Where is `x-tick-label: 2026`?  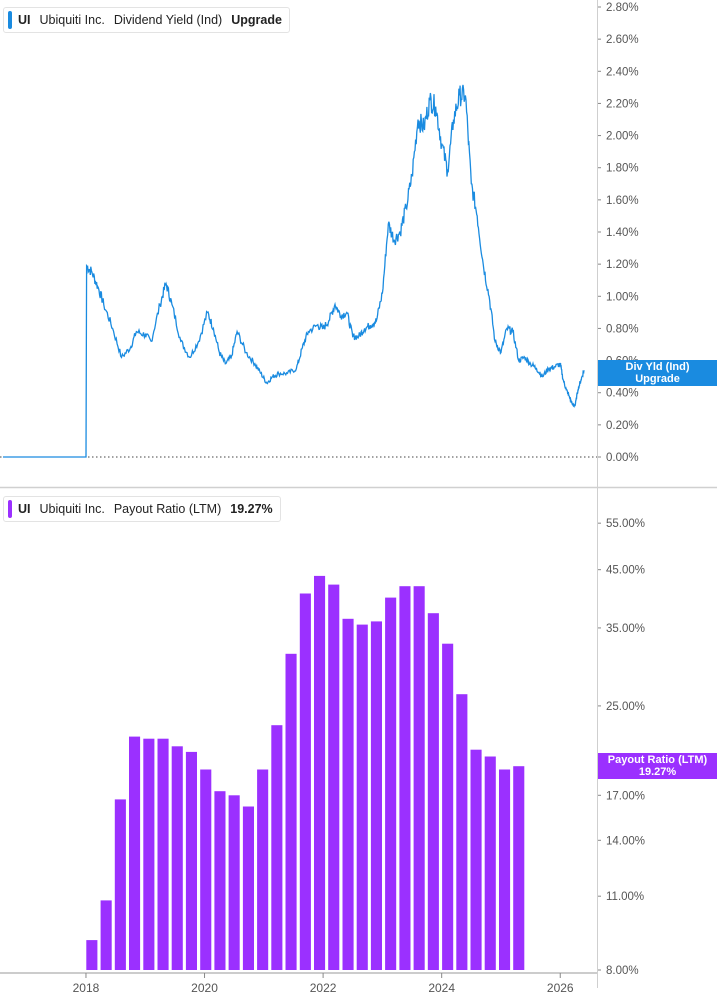
x-tick-label: 2026 is located at coordinates (560, 988).